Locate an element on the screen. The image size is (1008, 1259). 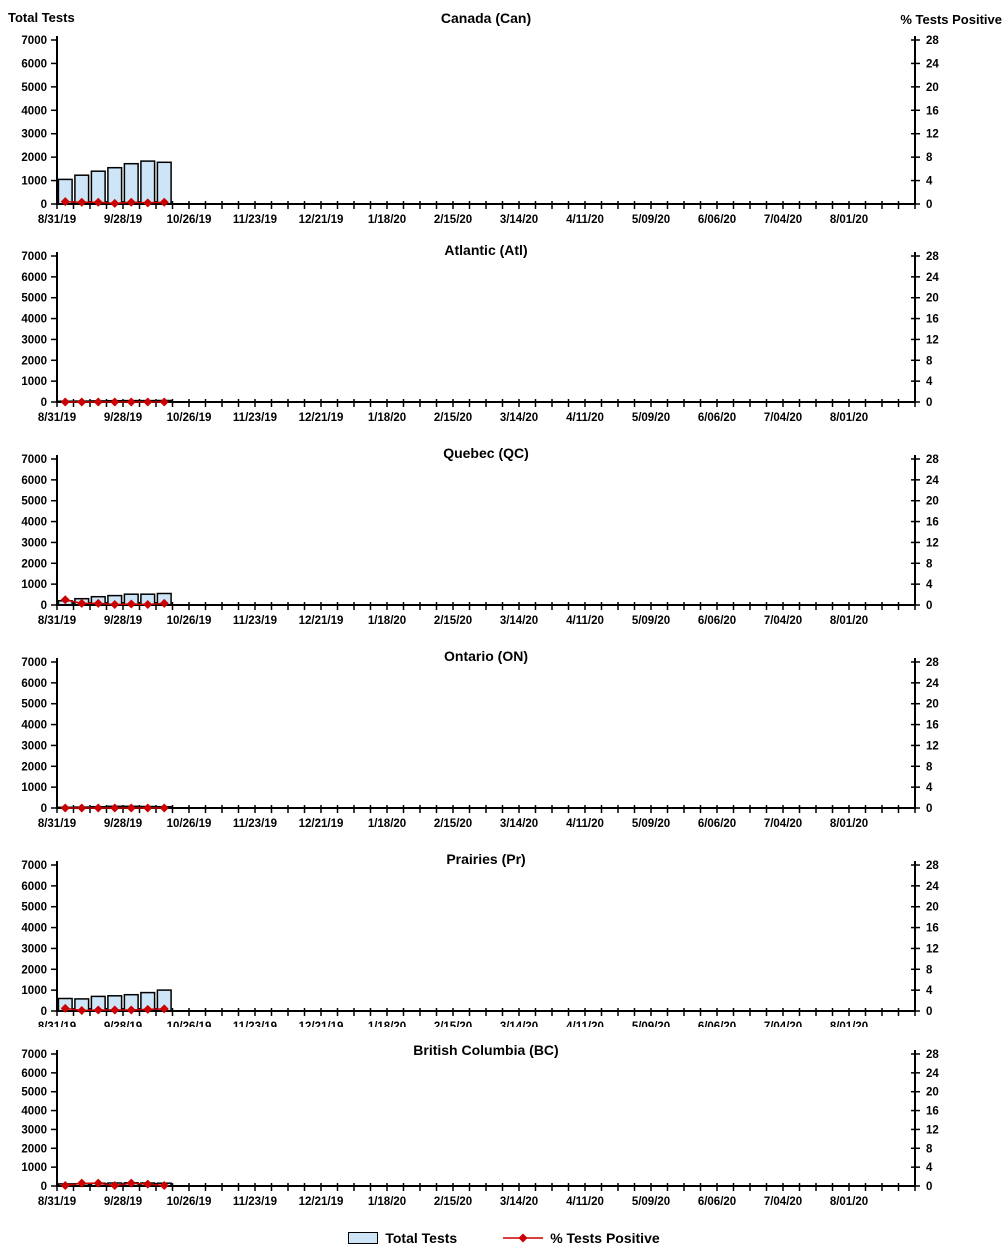
x-tick-label: 3/14/20 is located at coordinates (519, 1202).